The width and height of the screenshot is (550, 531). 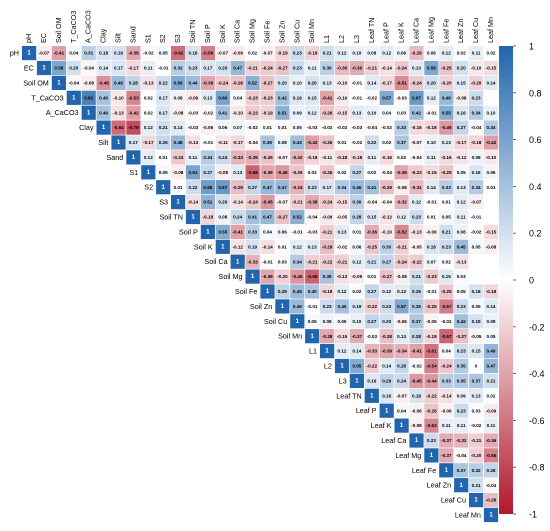 What do you see at coordinates (401, 217) in the screenshot?
I see `heatmap-value-label: 0.12` at bounding box center [401, 217].